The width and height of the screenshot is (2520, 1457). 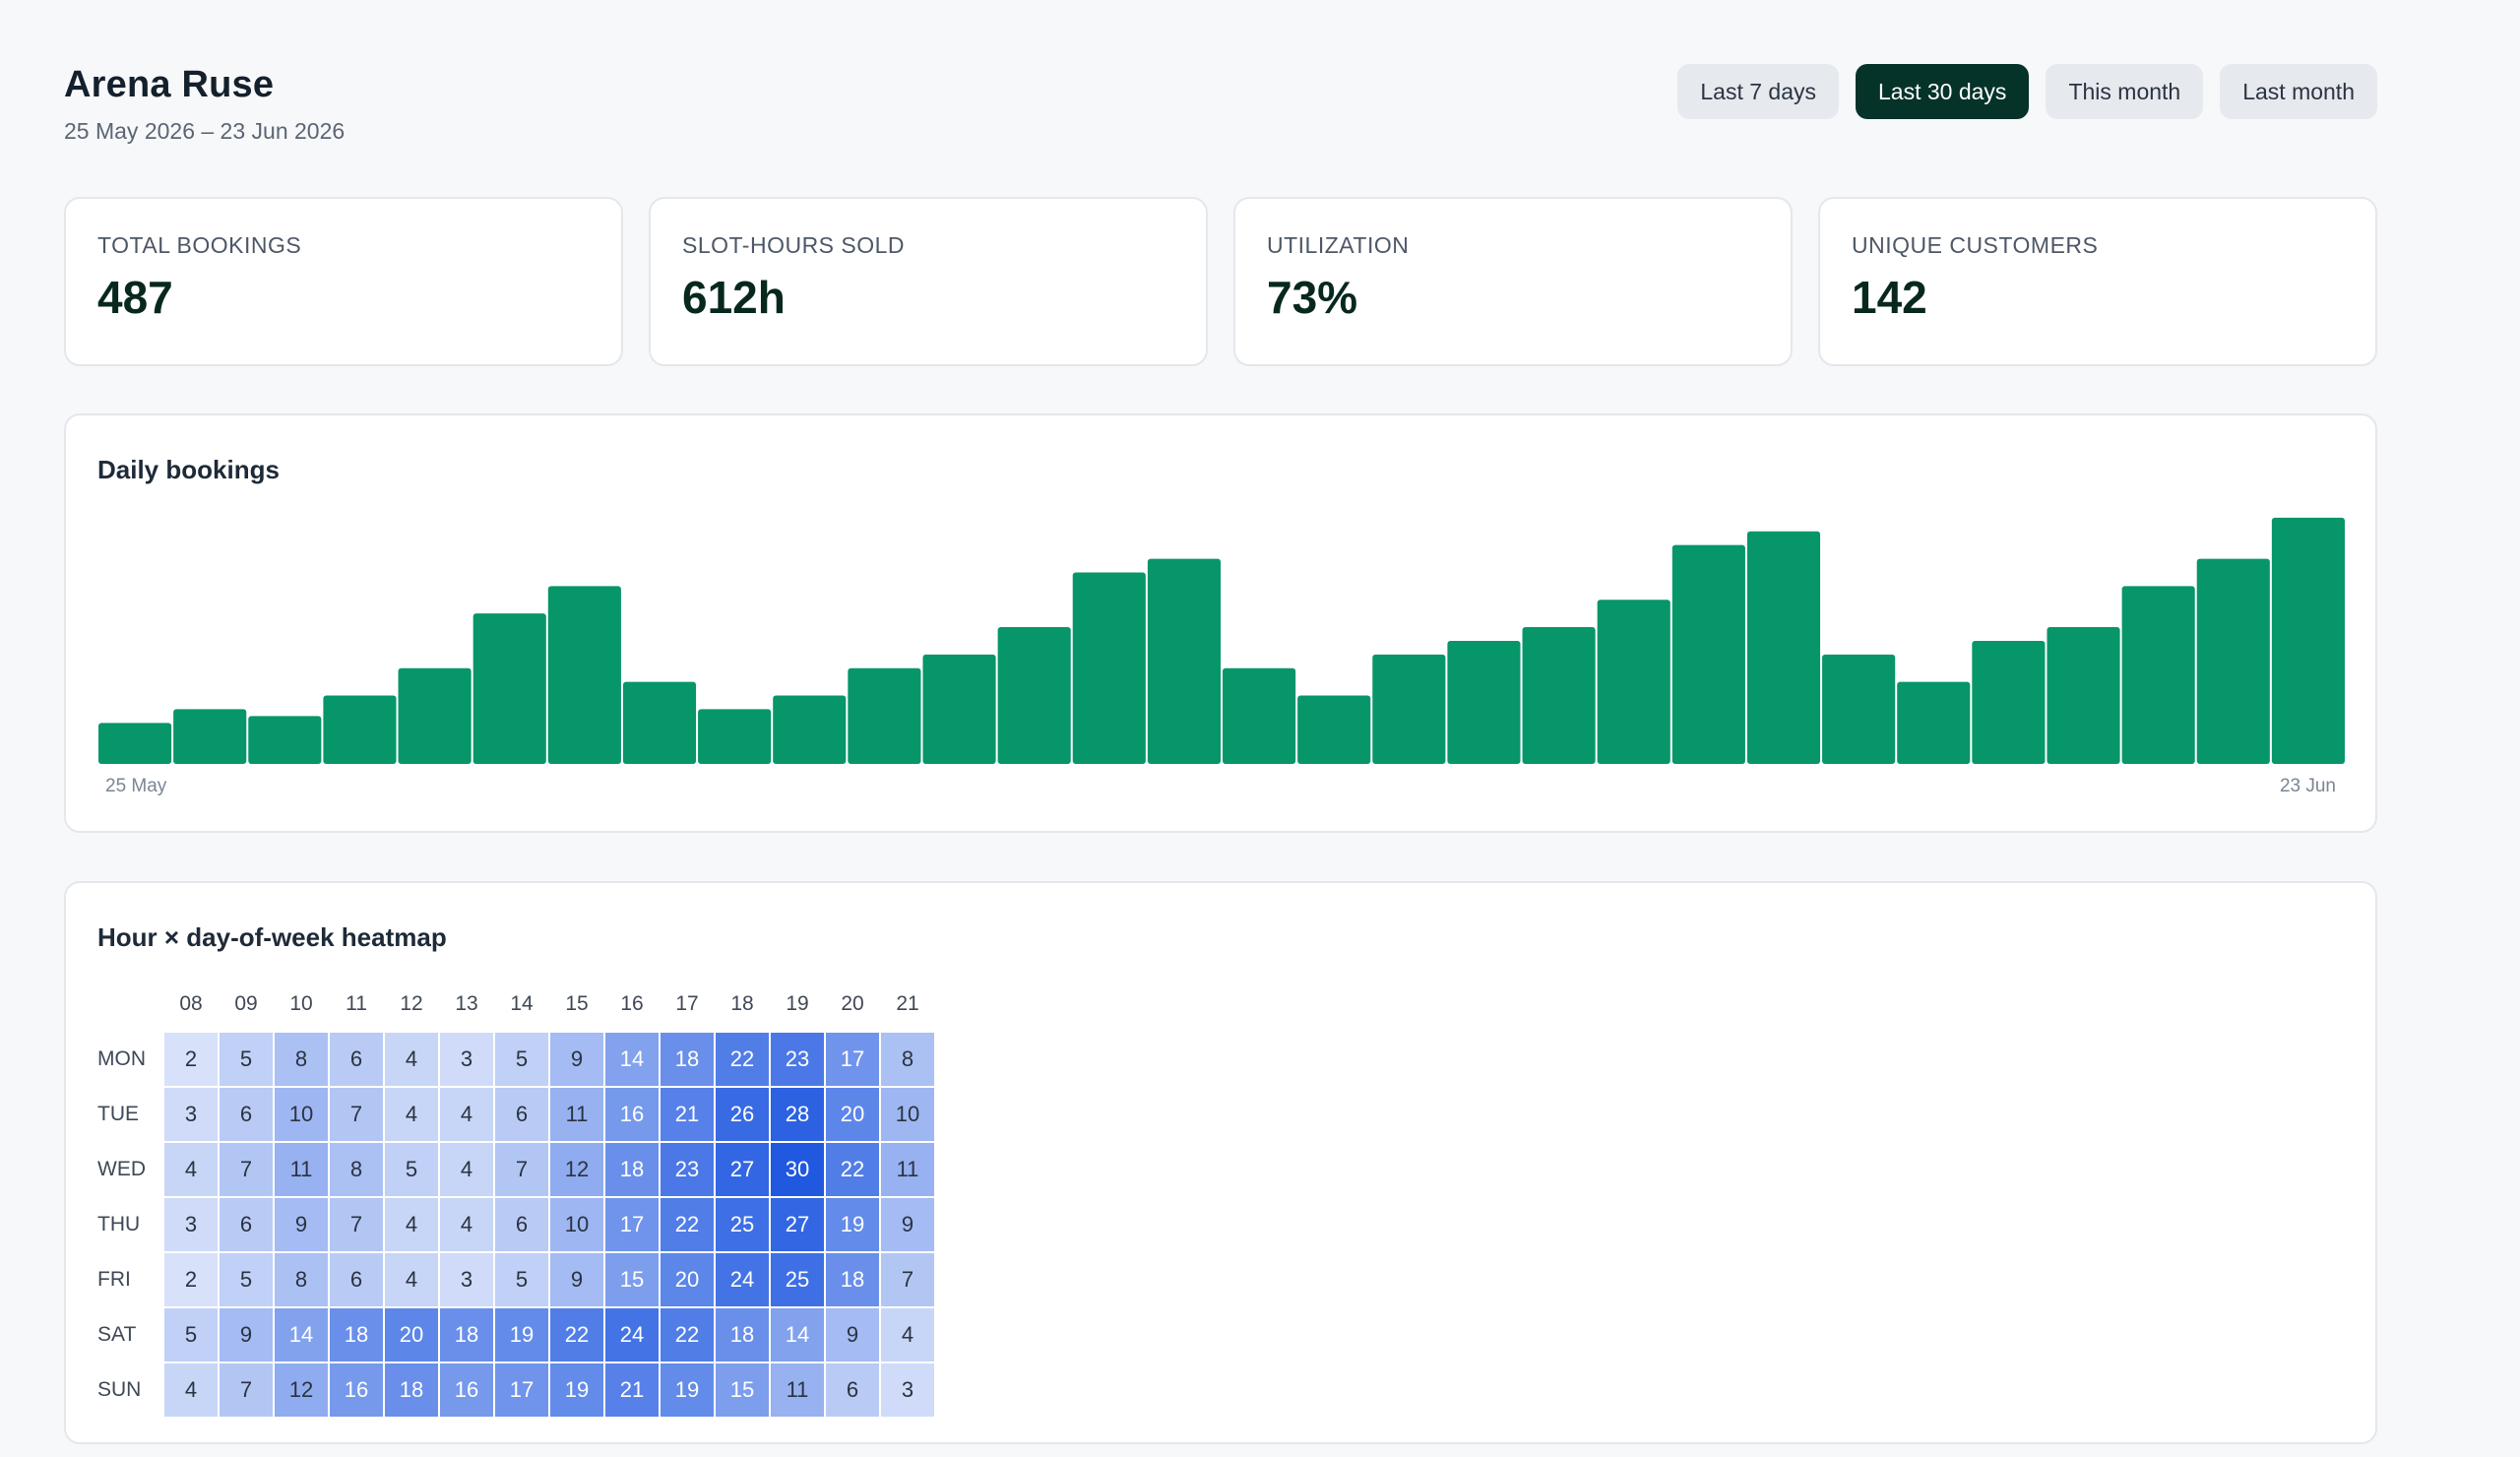 I want to click on heatmap-hour-label: 18, so click(x=742, y=1003).